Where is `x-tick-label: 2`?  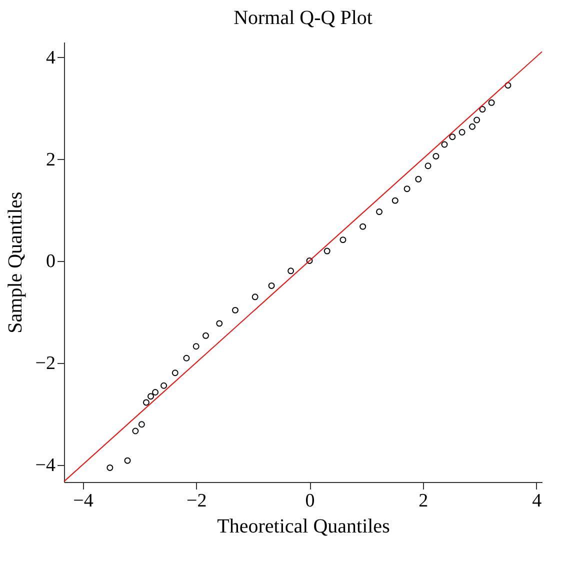 x-tick-label: 2 is located at coordinates (423, 501).